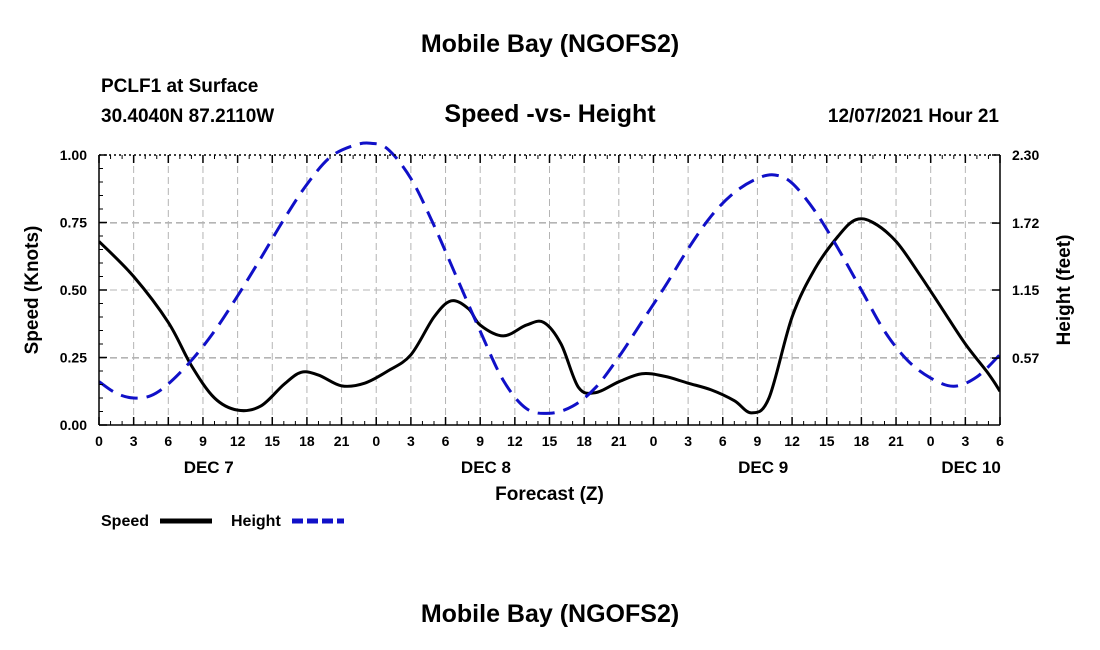  Describe the element at coordinates (550, 614) in the screenshot. I see `footer-title: Mobile Bay (NGOFS2)` at that location.